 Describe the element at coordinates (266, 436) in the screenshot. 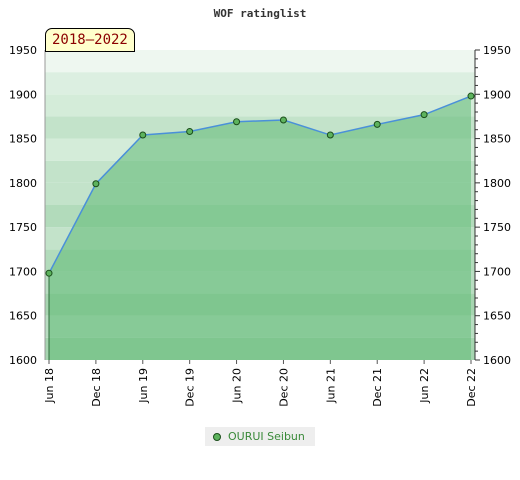

I see `legend-label: OURUI Seibun` at that location.